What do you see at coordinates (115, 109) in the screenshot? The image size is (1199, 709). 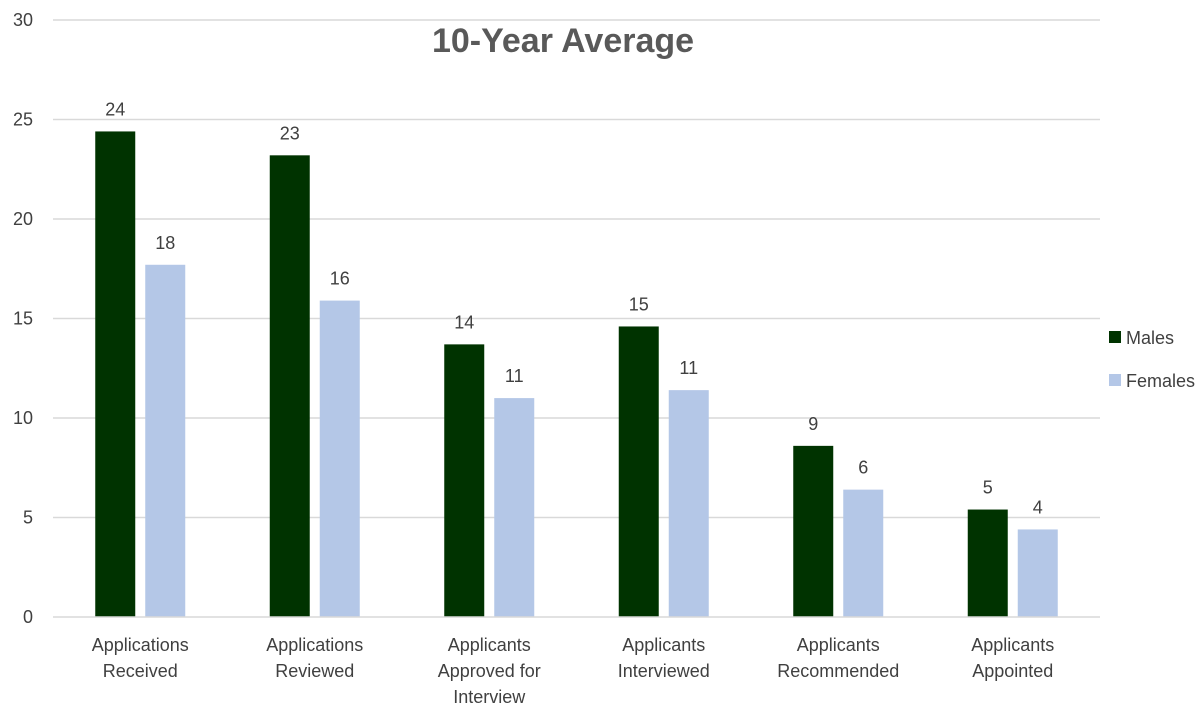 I see `data-label-males-0: 24` at bounding box center [115, 109].